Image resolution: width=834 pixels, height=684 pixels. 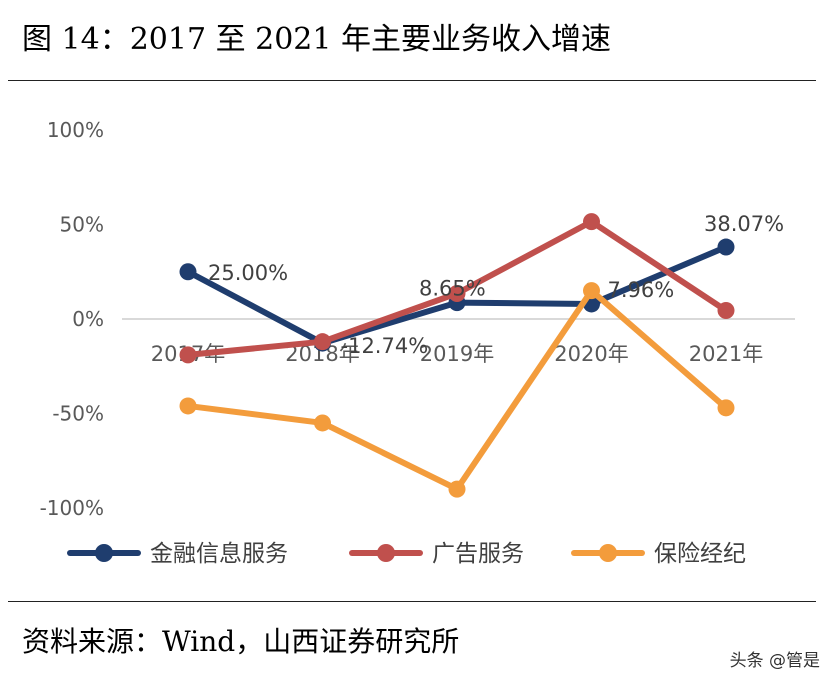 What do you see at coordinates (641, 290) in the screenshot?
I see `data-label: 7.96%` at bounding box center [641, 290].